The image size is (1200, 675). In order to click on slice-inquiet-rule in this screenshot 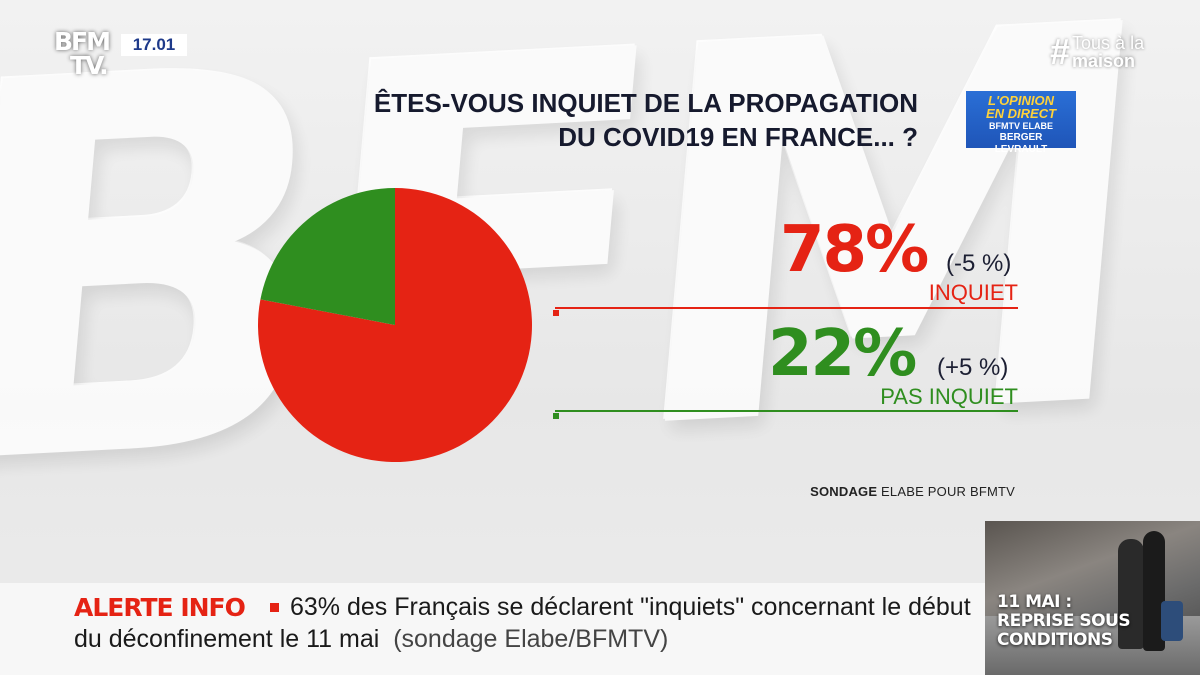, I will do `click(786, 308)`.